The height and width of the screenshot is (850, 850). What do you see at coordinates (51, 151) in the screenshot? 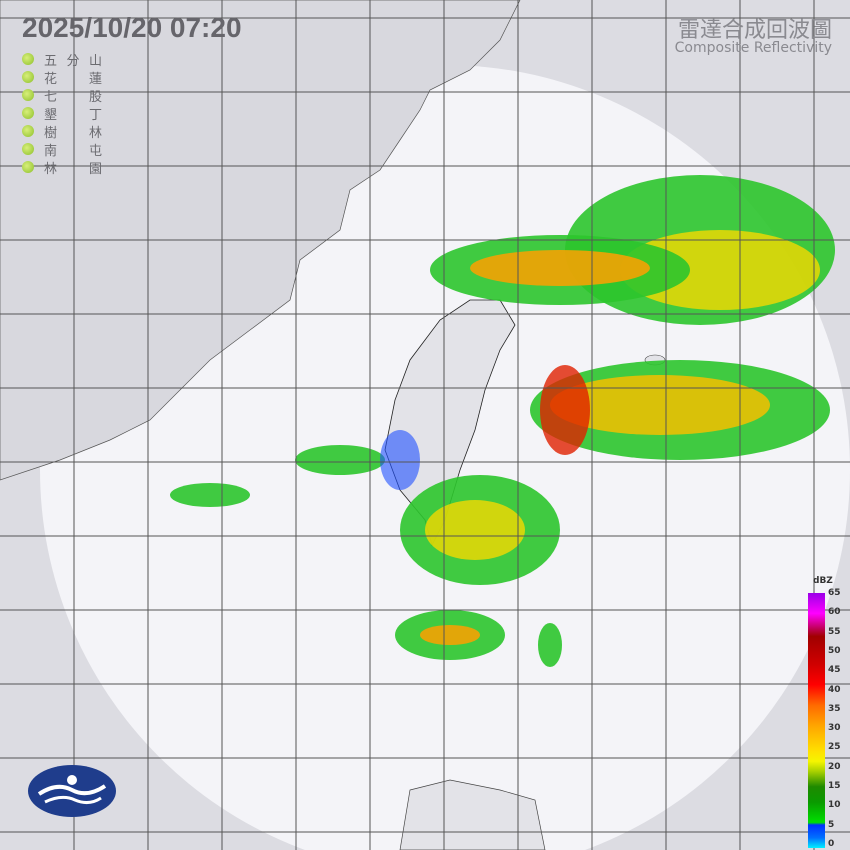
I see `station-char: 南` at bounding box center [51, 151].